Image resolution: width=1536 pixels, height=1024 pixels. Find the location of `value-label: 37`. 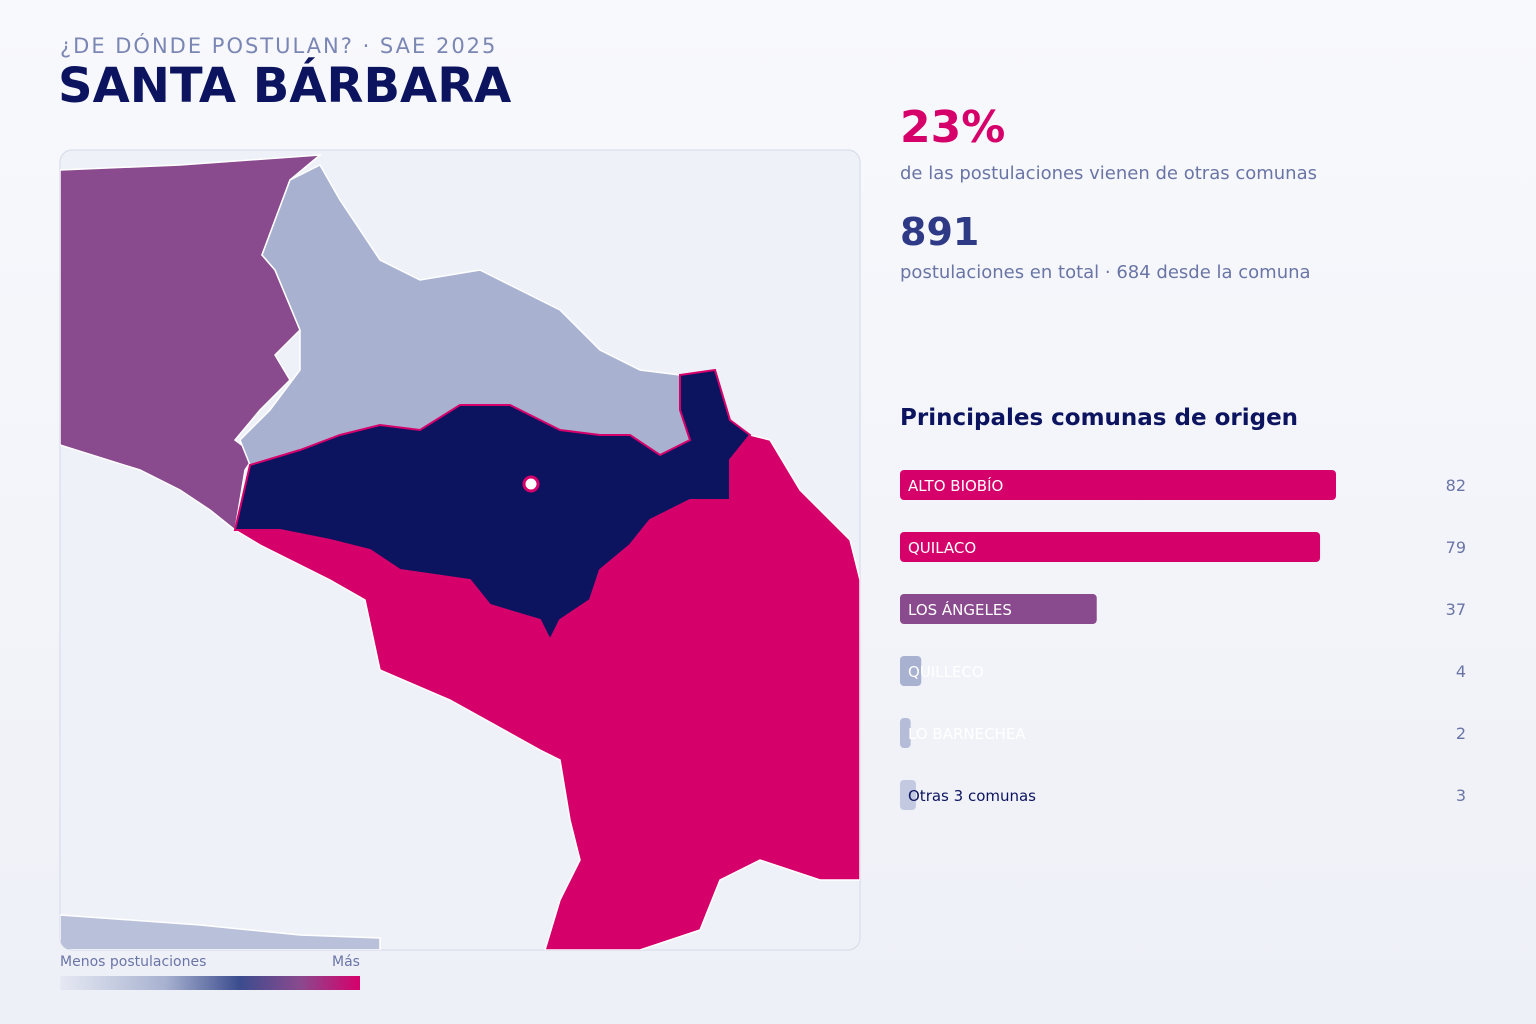

value-label: 37 is located at coordinates (1456, 609).